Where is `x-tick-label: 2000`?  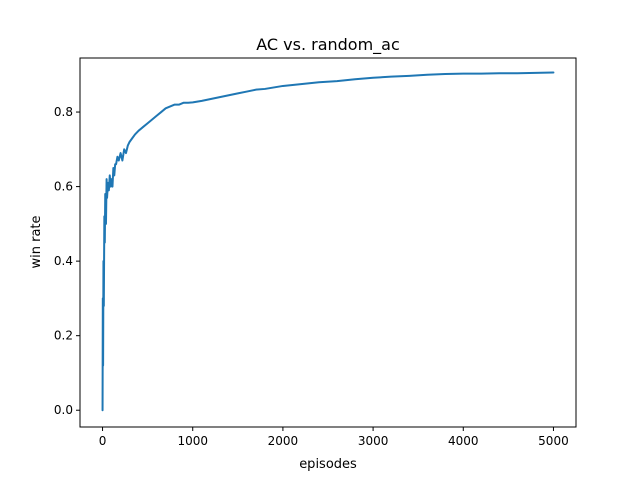
x-tick-label: 2000 is located at coordinates (283, 441).